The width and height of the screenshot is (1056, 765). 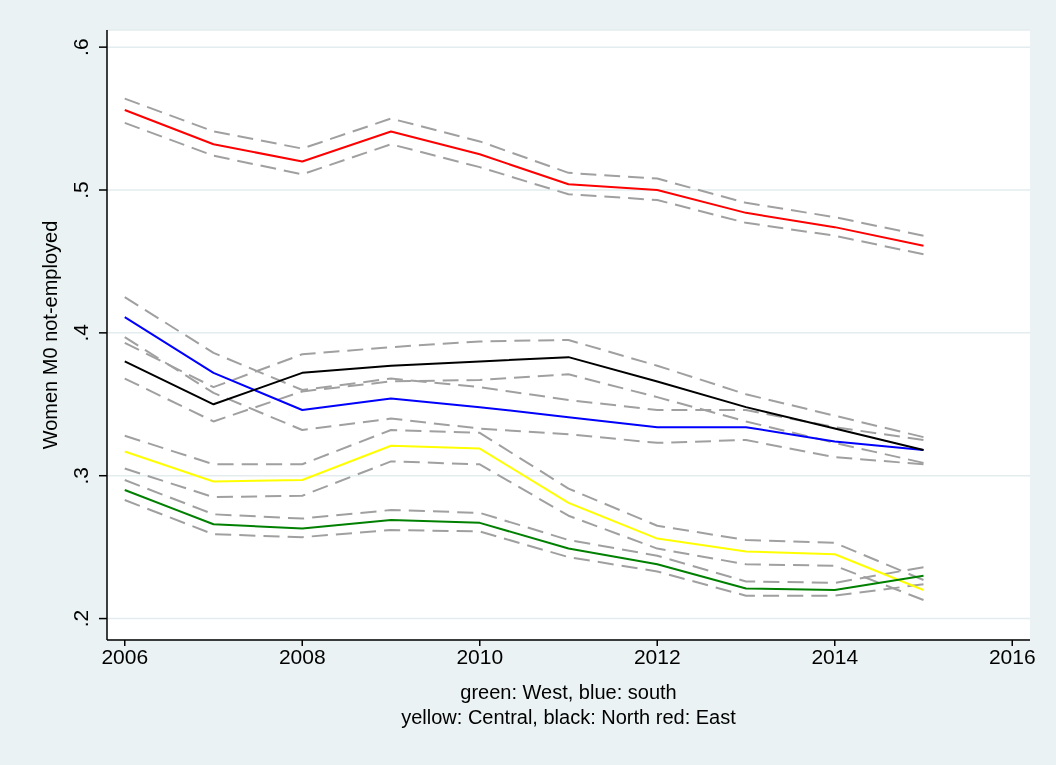 I want to click on x-tick-label: 2008, so click(x=302, y=656).